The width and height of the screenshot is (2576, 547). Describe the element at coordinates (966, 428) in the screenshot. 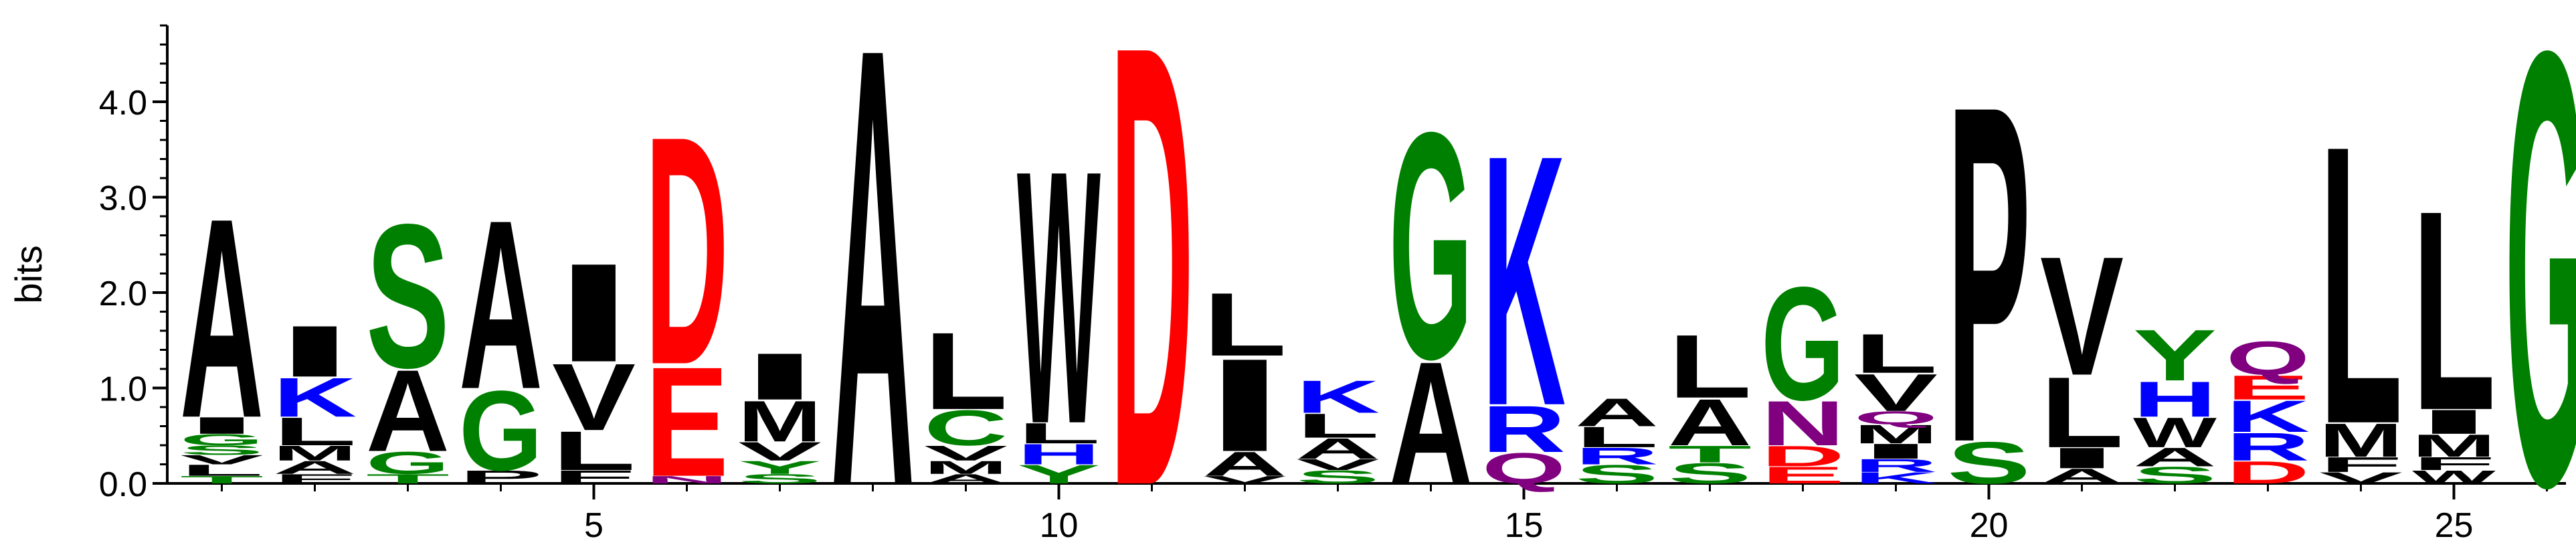

I see `logo-letter-C: C` at that location.